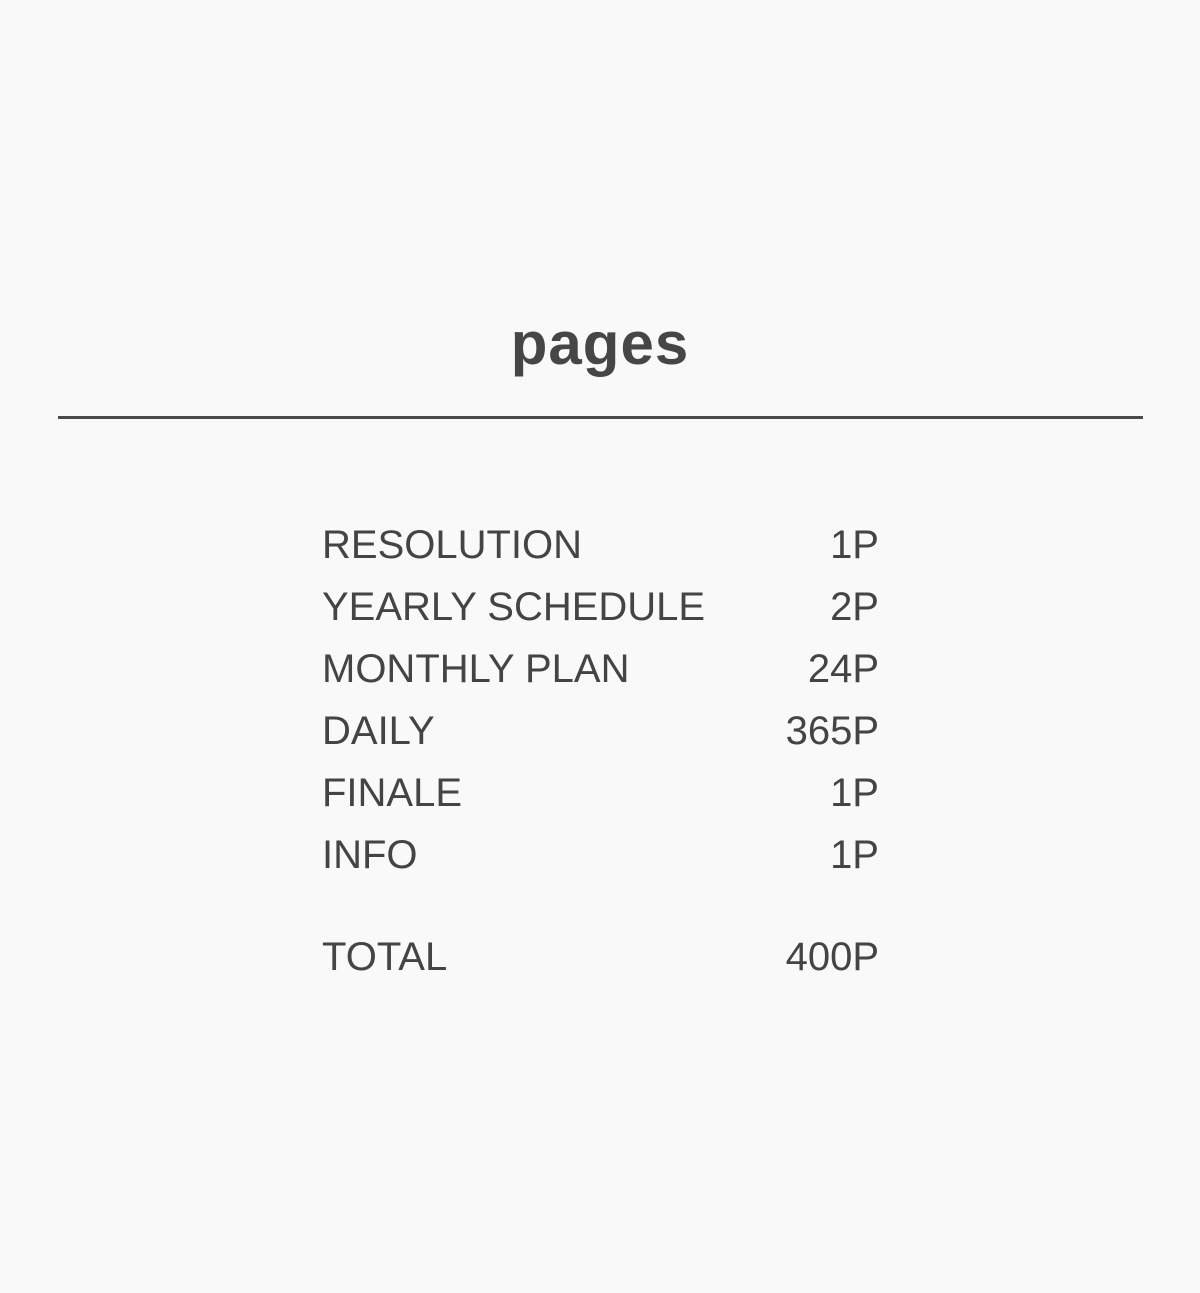  Describe the element at coordinates (600, 343) in the screenshot. I see `page-title: pages` at that location.